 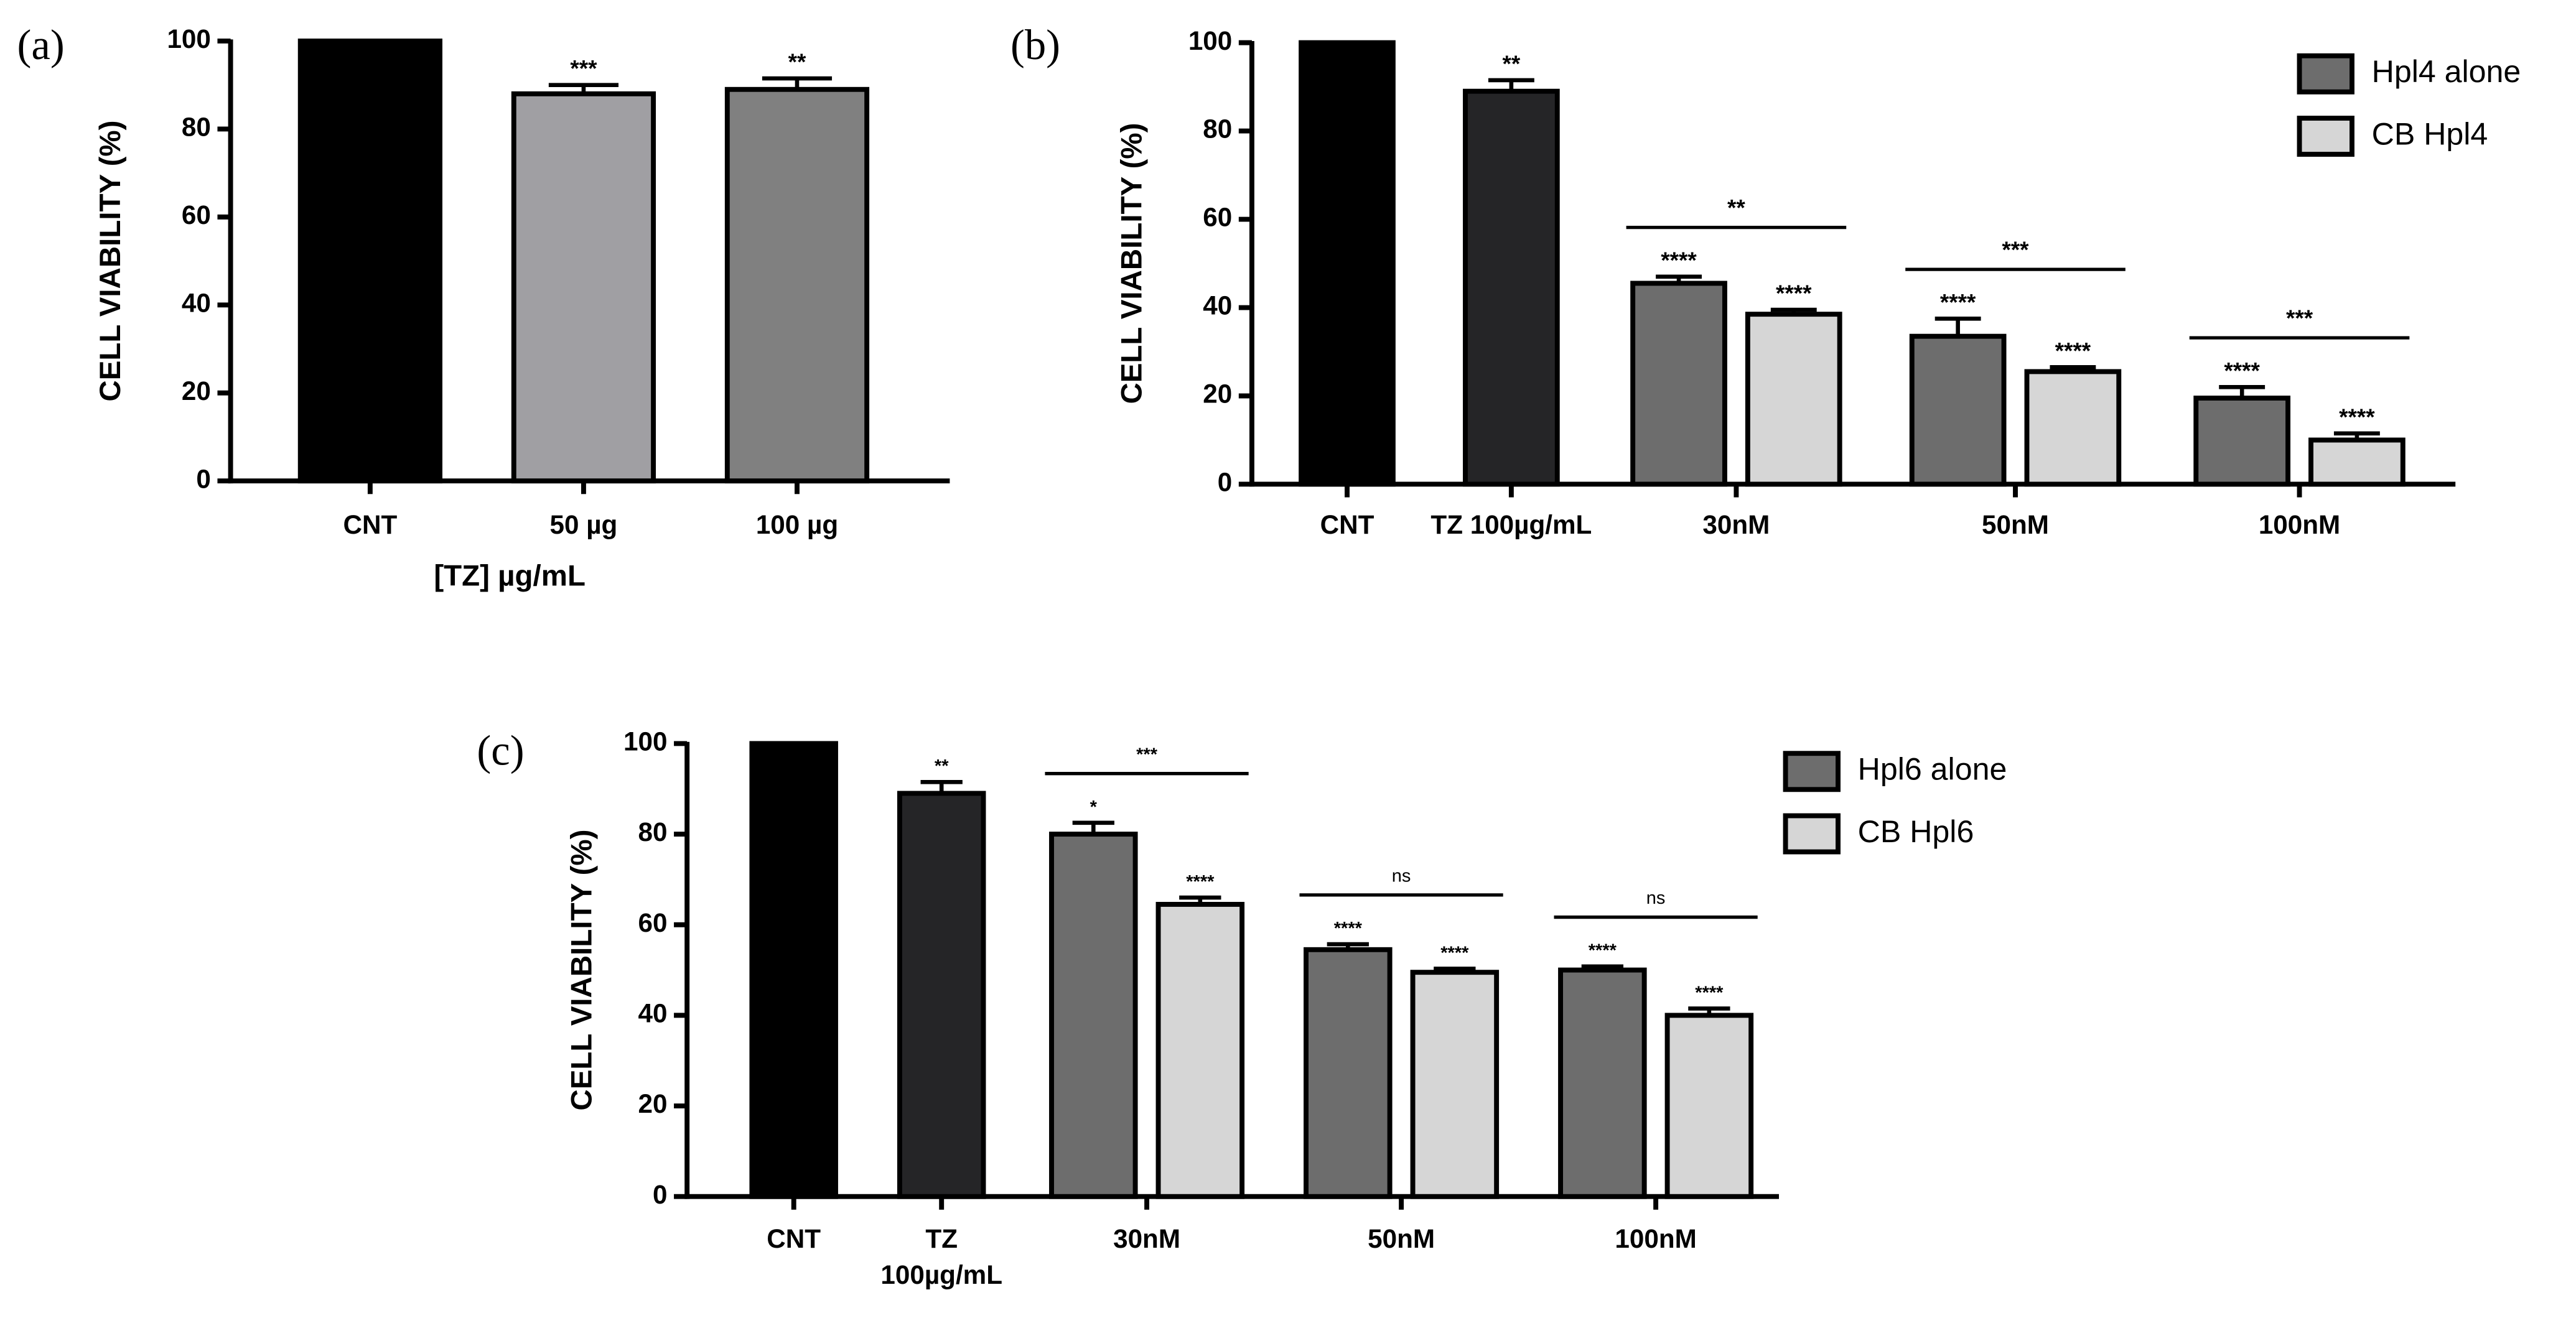 What do you see at coordinates (584, 524) in the screenshot?
I see `x-tick-label: 50 µg` at bounding box center [584, 524].